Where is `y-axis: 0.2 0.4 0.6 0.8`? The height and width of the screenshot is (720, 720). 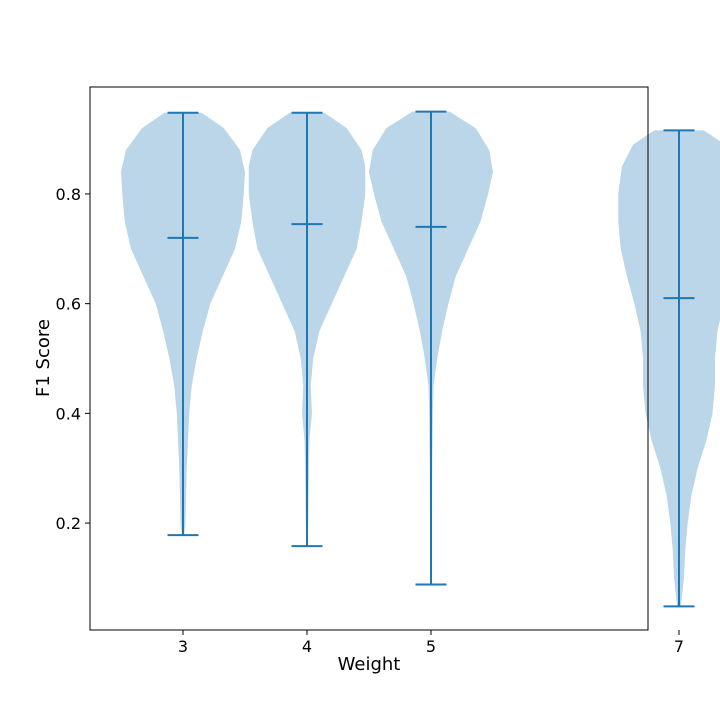 y-axis: 0.2 0.4 0.6 0.8 is located at coordinates (73, 359).